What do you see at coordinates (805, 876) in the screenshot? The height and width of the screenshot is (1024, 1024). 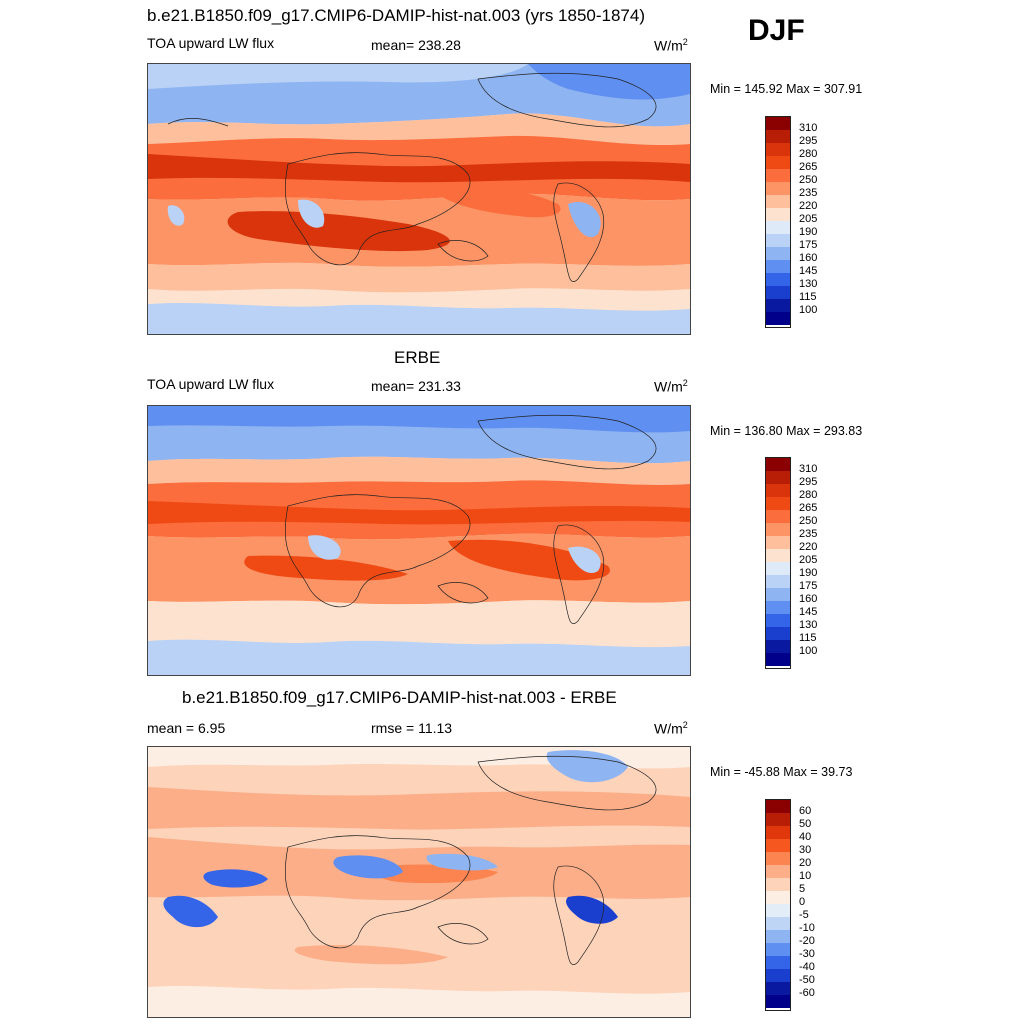 I see `cbar-tick: 10` at bounding box center [805, 876].